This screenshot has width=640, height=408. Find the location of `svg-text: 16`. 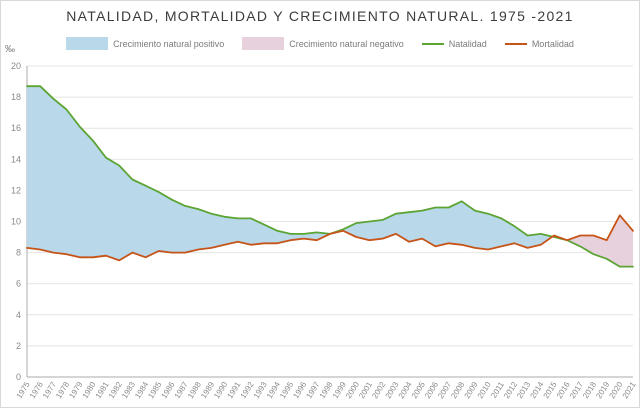

svg-text: 16 is located at coordinates (16, 128).